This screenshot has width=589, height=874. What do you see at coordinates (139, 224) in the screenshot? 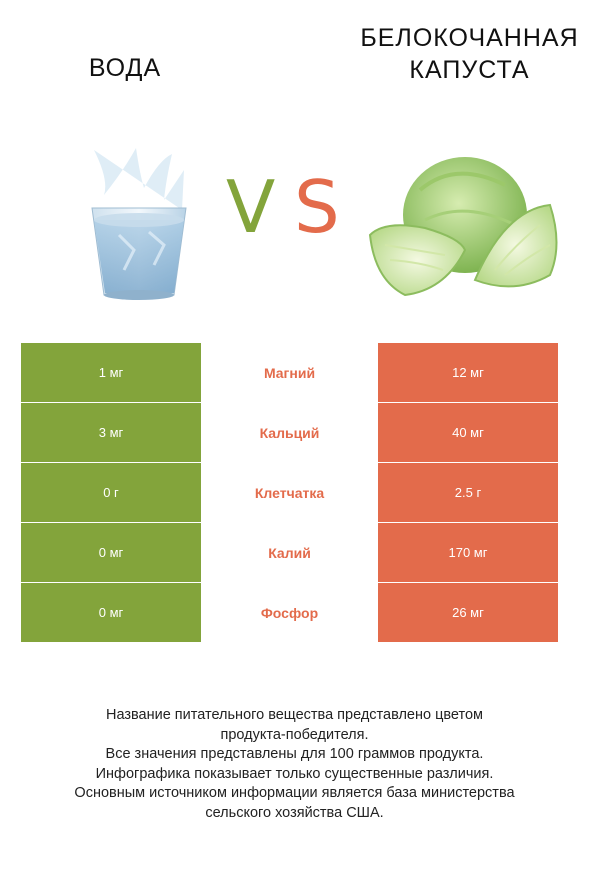
I see `water-glass-image` at bounding box center [139, 224].